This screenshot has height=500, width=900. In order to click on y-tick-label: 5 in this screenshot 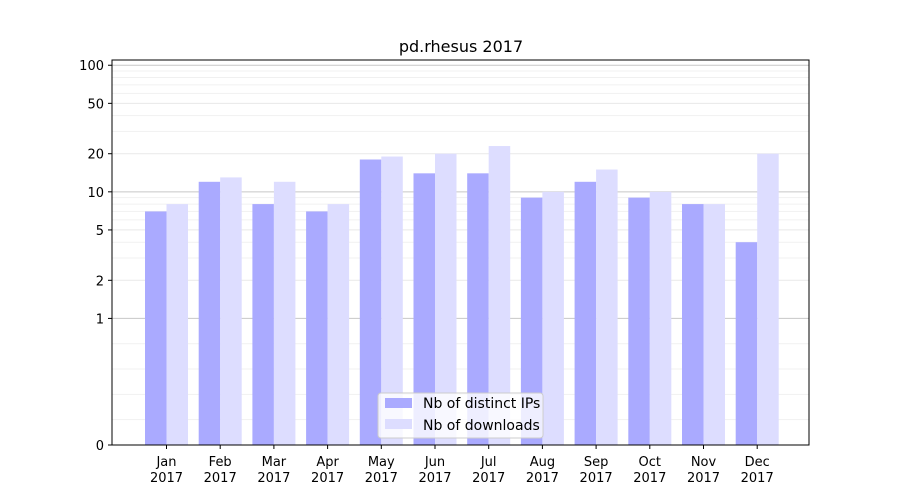, I will do `click(100, 231)`.